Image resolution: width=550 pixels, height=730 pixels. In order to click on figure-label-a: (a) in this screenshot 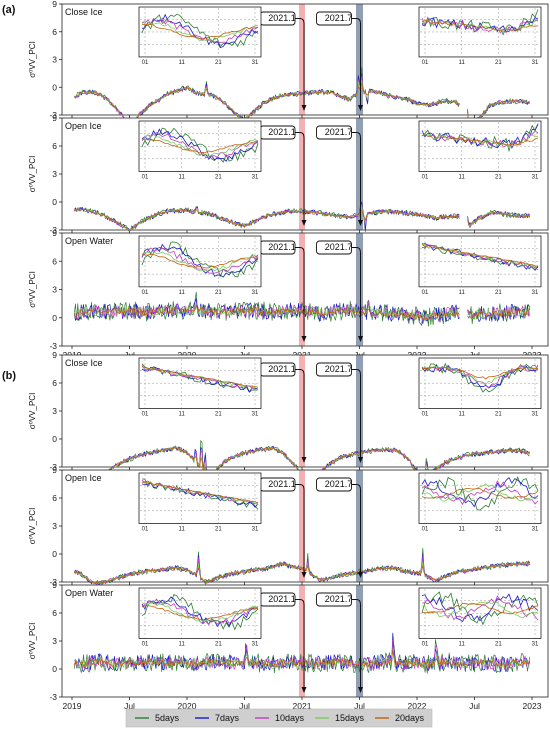, I will do `click(9, 10)`.